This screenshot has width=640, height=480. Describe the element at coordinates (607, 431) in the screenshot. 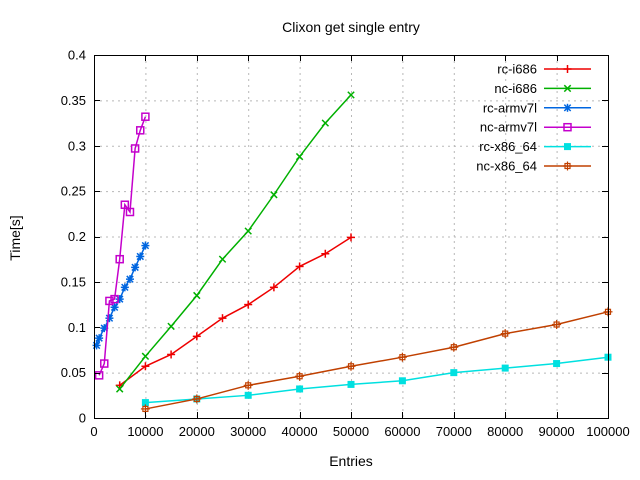

I see `x-tick-label: 100000` at that location.